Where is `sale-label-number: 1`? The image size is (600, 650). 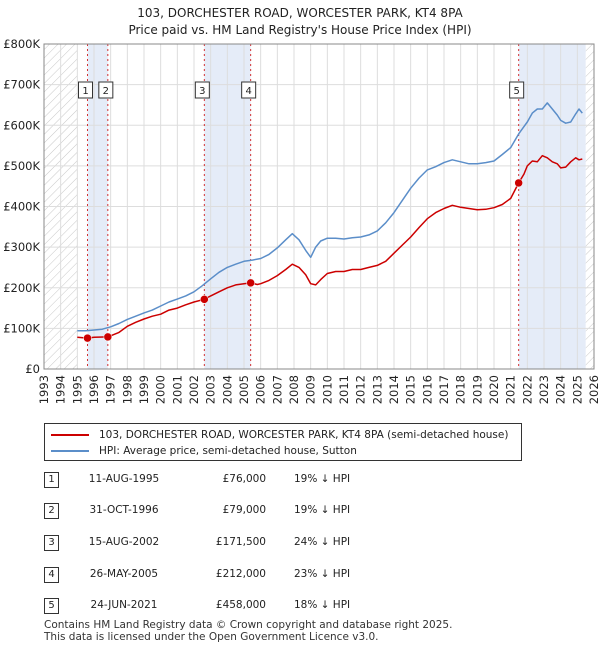 sale-label-number: 1 is located at coordinates (85, 91).